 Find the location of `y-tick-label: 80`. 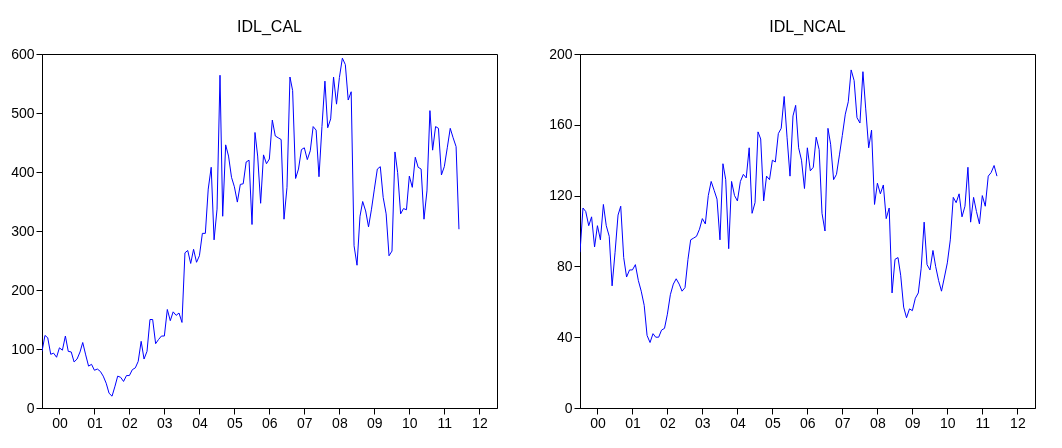

y-tick-label: 80 is located at coordinates (564, 265).